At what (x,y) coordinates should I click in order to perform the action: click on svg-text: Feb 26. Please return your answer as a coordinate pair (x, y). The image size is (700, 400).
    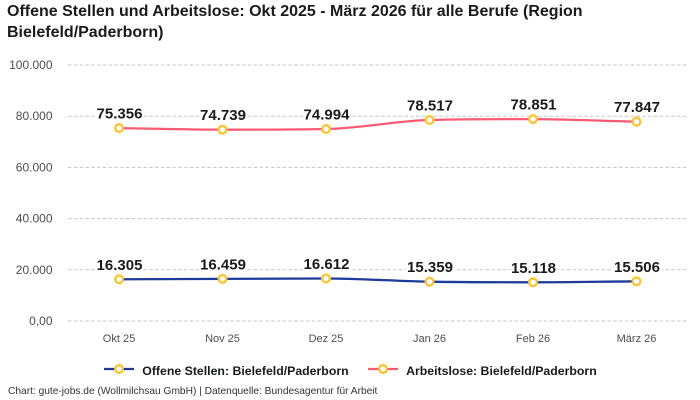
    Looking at the image, I should click on (533, 339).